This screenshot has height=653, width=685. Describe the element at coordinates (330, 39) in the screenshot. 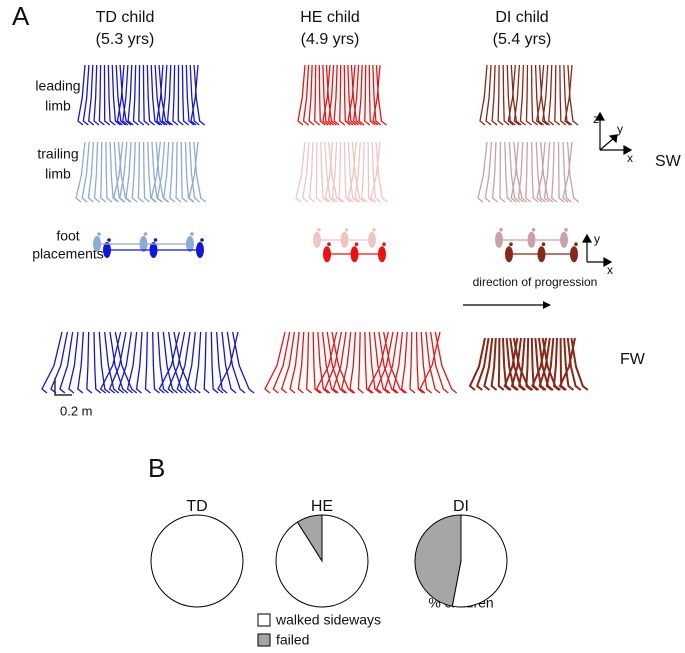

I see `column-age: (4.9 yrs)` at that location.